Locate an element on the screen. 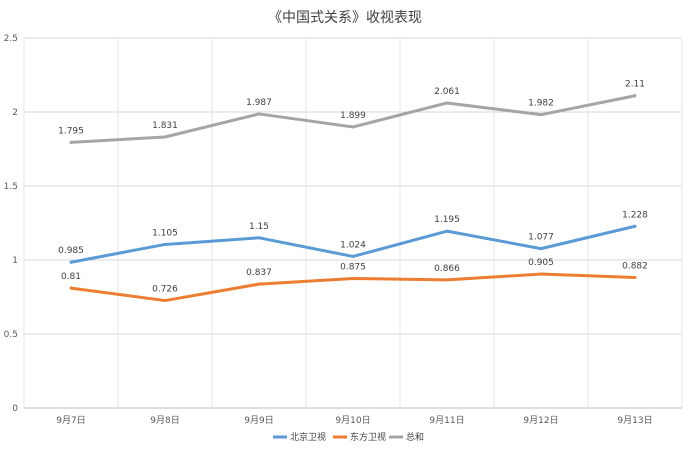  data-label: 0.905 is located at coordinates (541, 263).